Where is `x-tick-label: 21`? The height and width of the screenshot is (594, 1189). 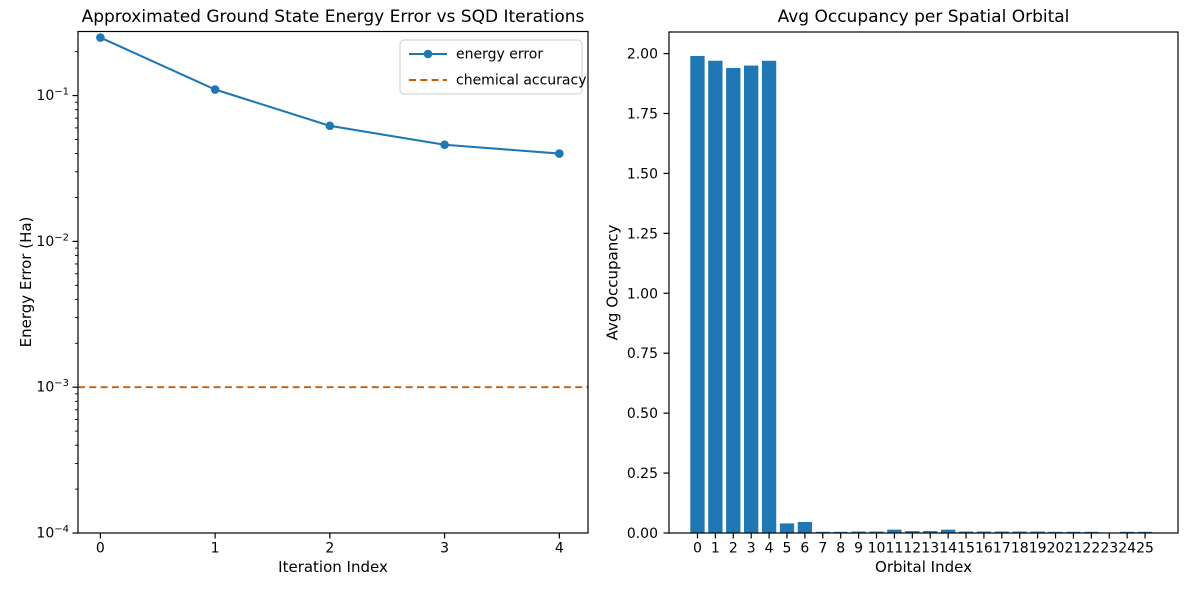 x-tick-label: 21 is located at coordinates (1074, 549).